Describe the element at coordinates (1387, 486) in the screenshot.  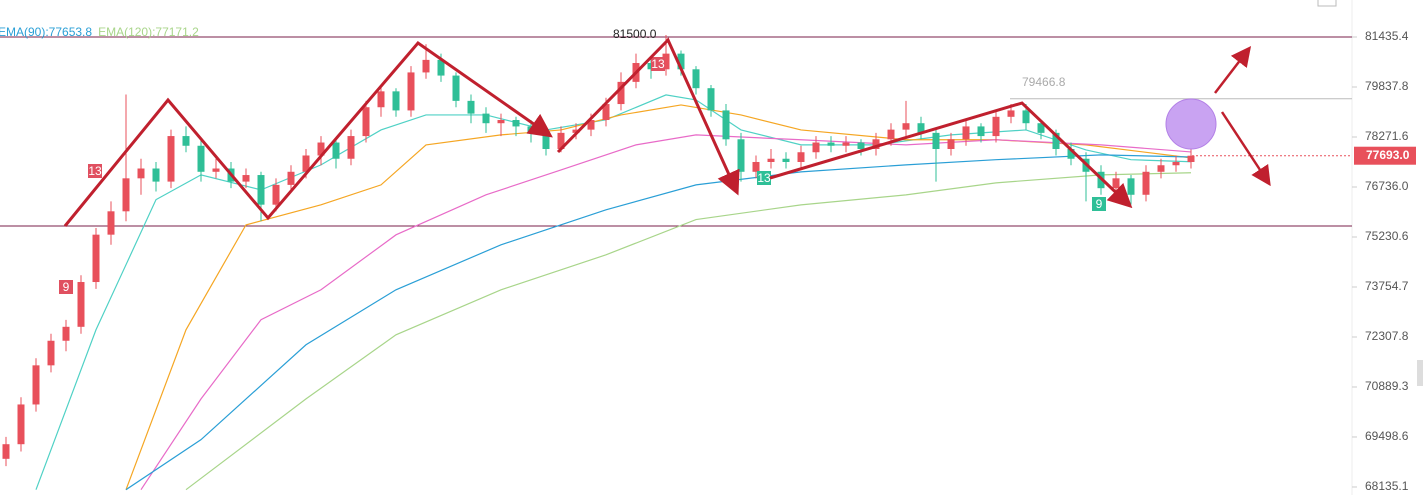
I see `y-tick-label: 68135.1` at that location.